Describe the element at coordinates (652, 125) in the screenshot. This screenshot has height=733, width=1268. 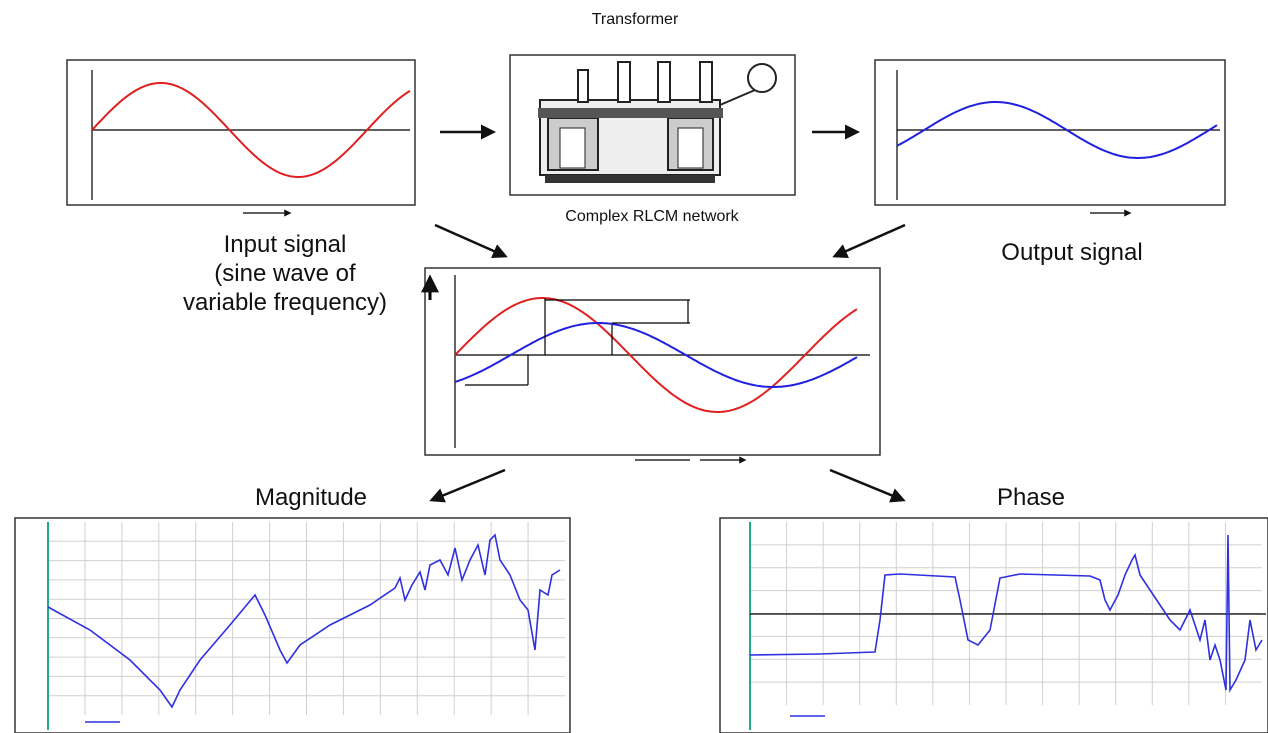
I see `transformer-image` at that location.